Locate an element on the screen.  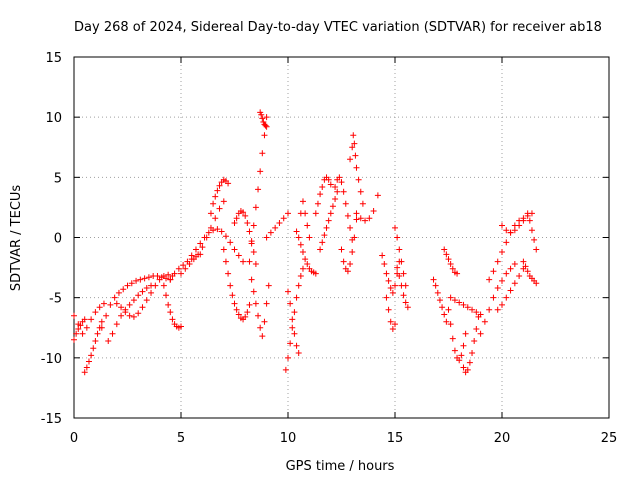
series-arc-a is located at coordinates (89, 318).